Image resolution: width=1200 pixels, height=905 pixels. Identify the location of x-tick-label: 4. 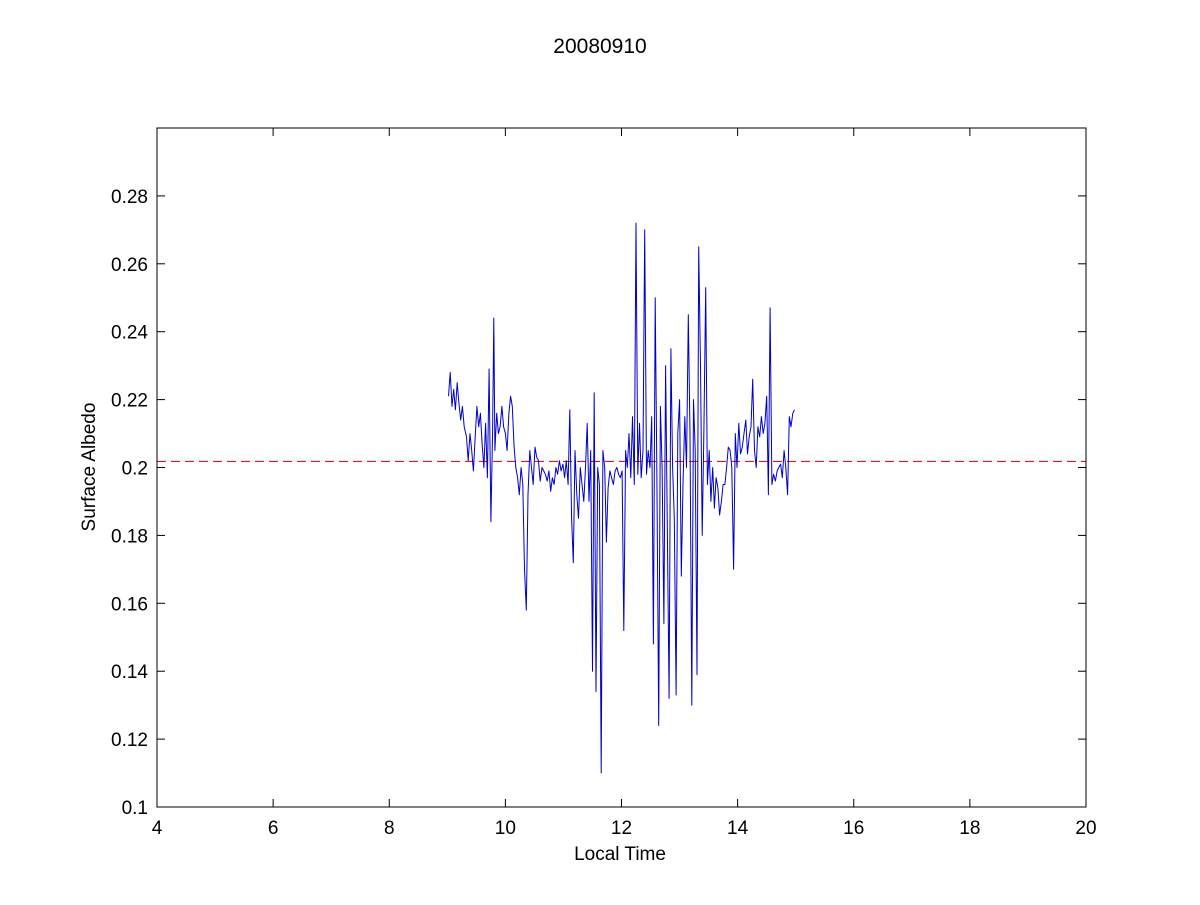
(157, 828).